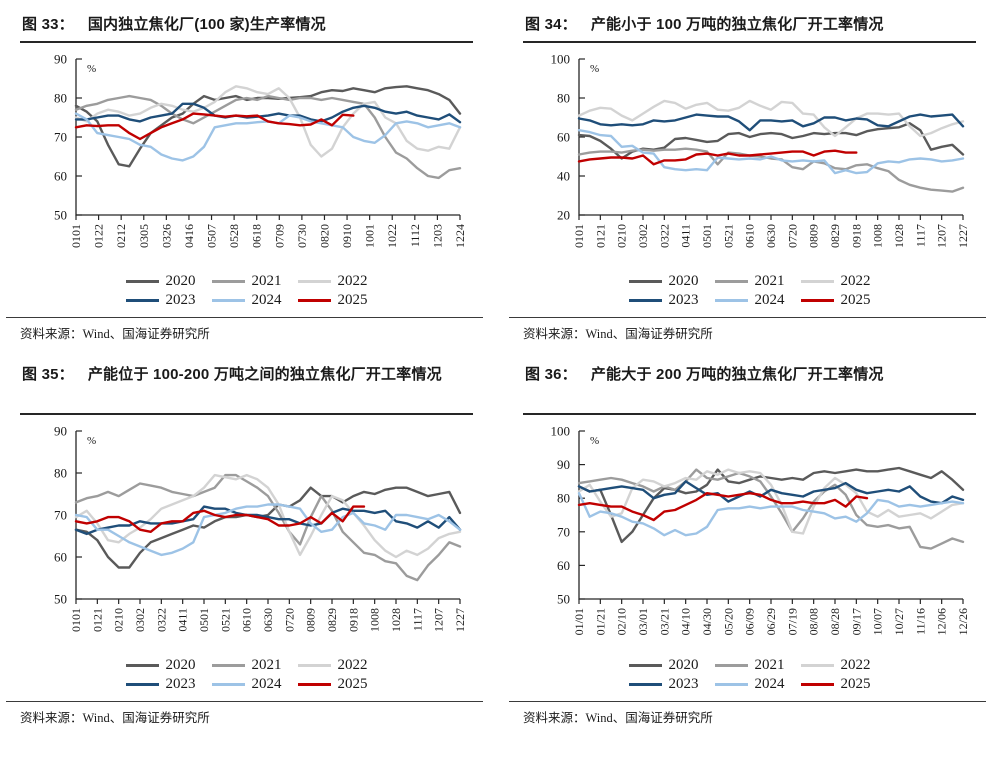 The width and height of the screenshot is (992, 766). I want to click on figure-35-legend: 2020 2021 2022 2023 2024 2025, so click(246, 675).